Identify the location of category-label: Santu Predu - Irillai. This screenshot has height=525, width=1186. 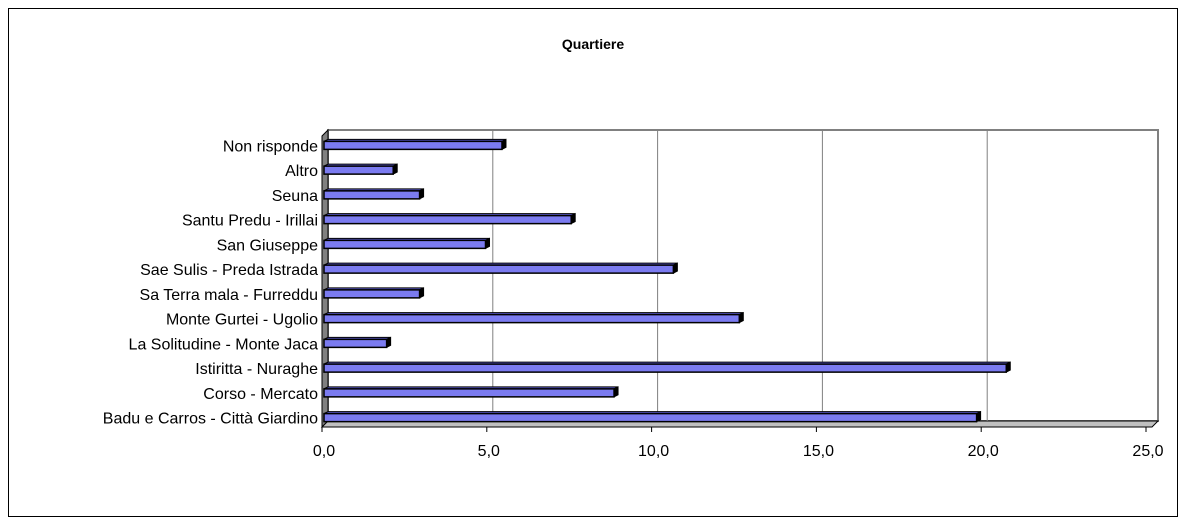
(250, 221).